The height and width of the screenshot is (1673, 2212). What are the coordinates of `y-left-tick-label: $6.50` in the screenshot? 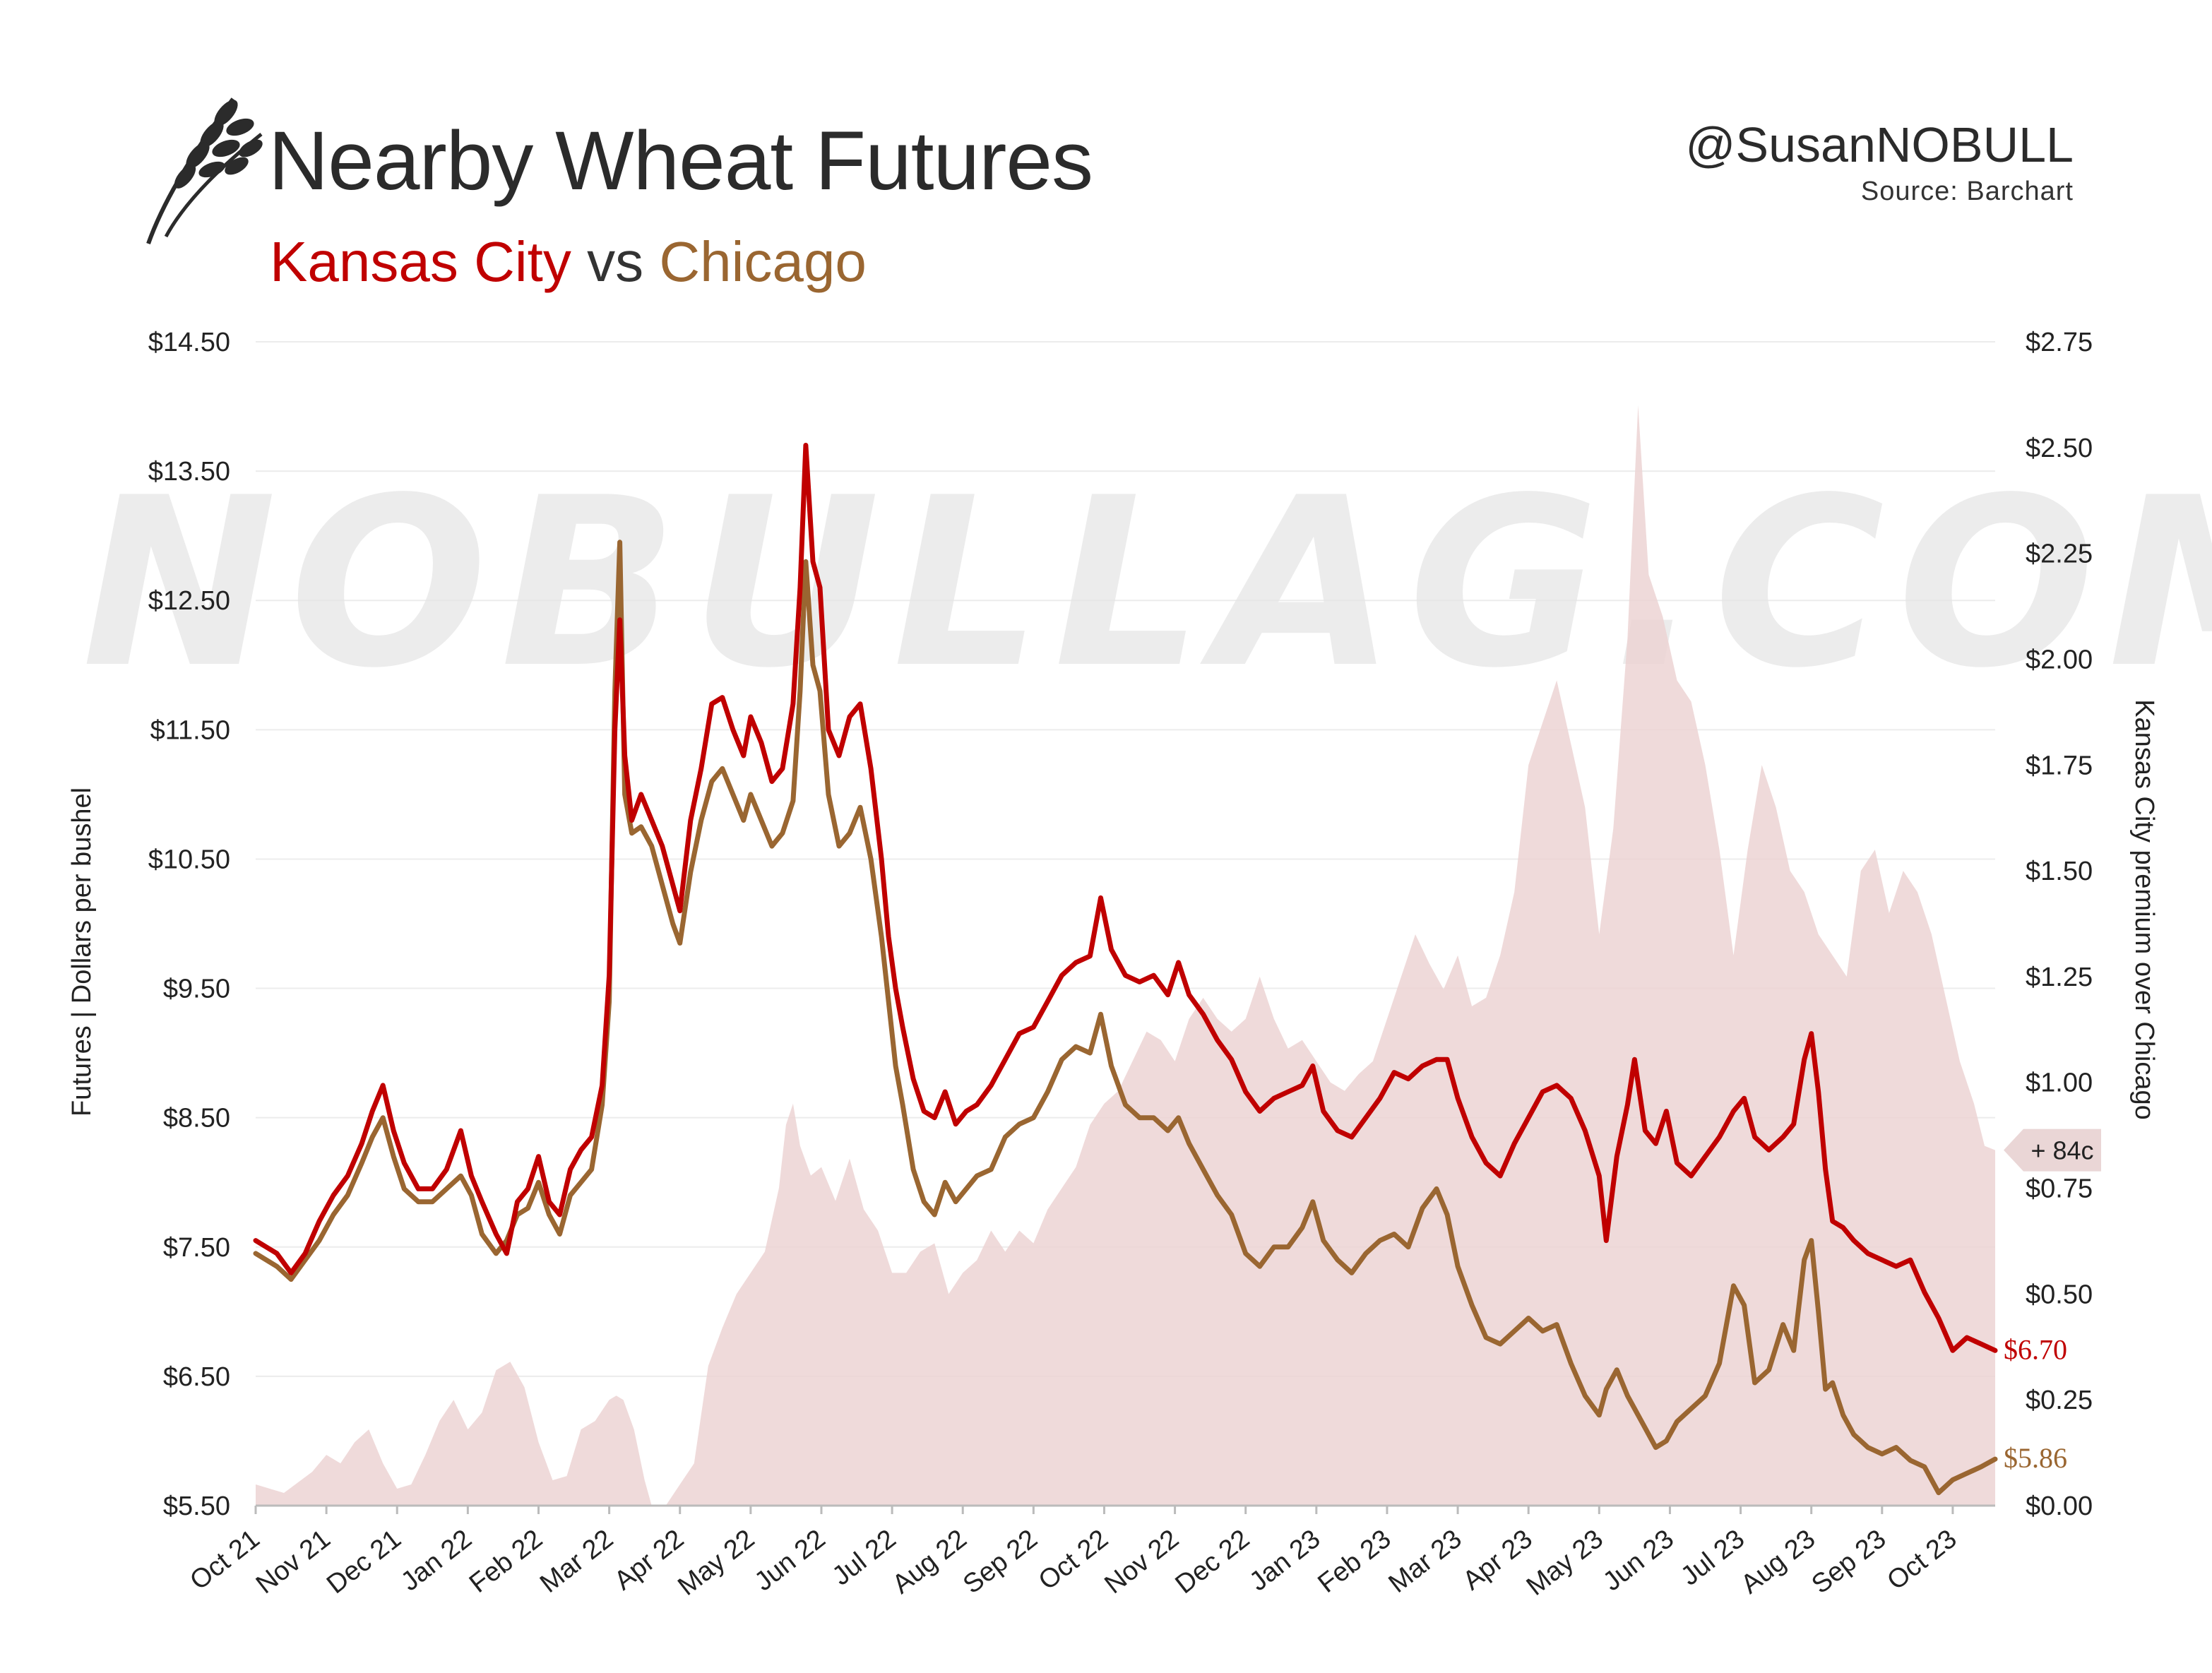 It's located at (196, 1377).